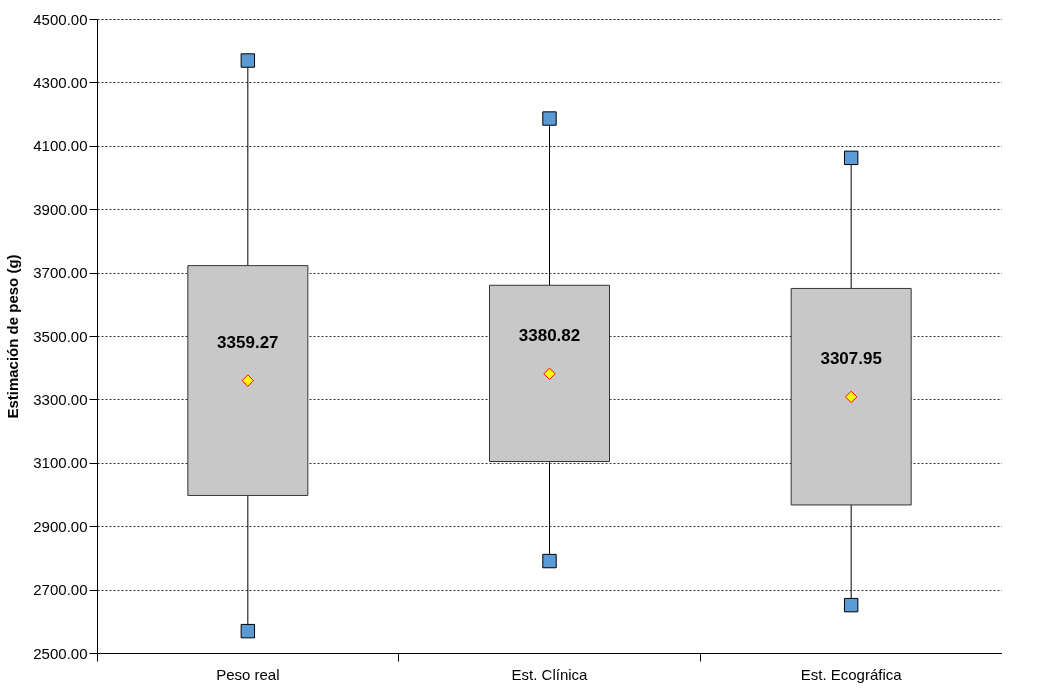  What do you see at coordinates (60, 273) in the screenshot?
I see `y-tick-label: 3700.00` at bounding box center [60, 273].